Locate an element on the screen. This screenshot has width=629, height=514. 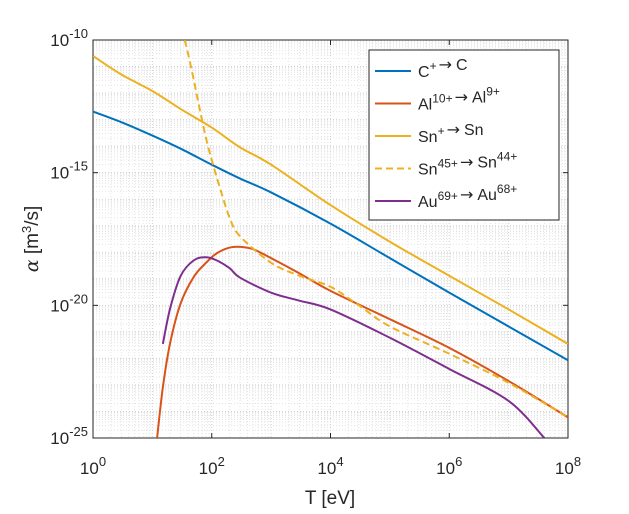
legend-label-5: Au69+ → Au68+ is located at coordinates (467, 196).